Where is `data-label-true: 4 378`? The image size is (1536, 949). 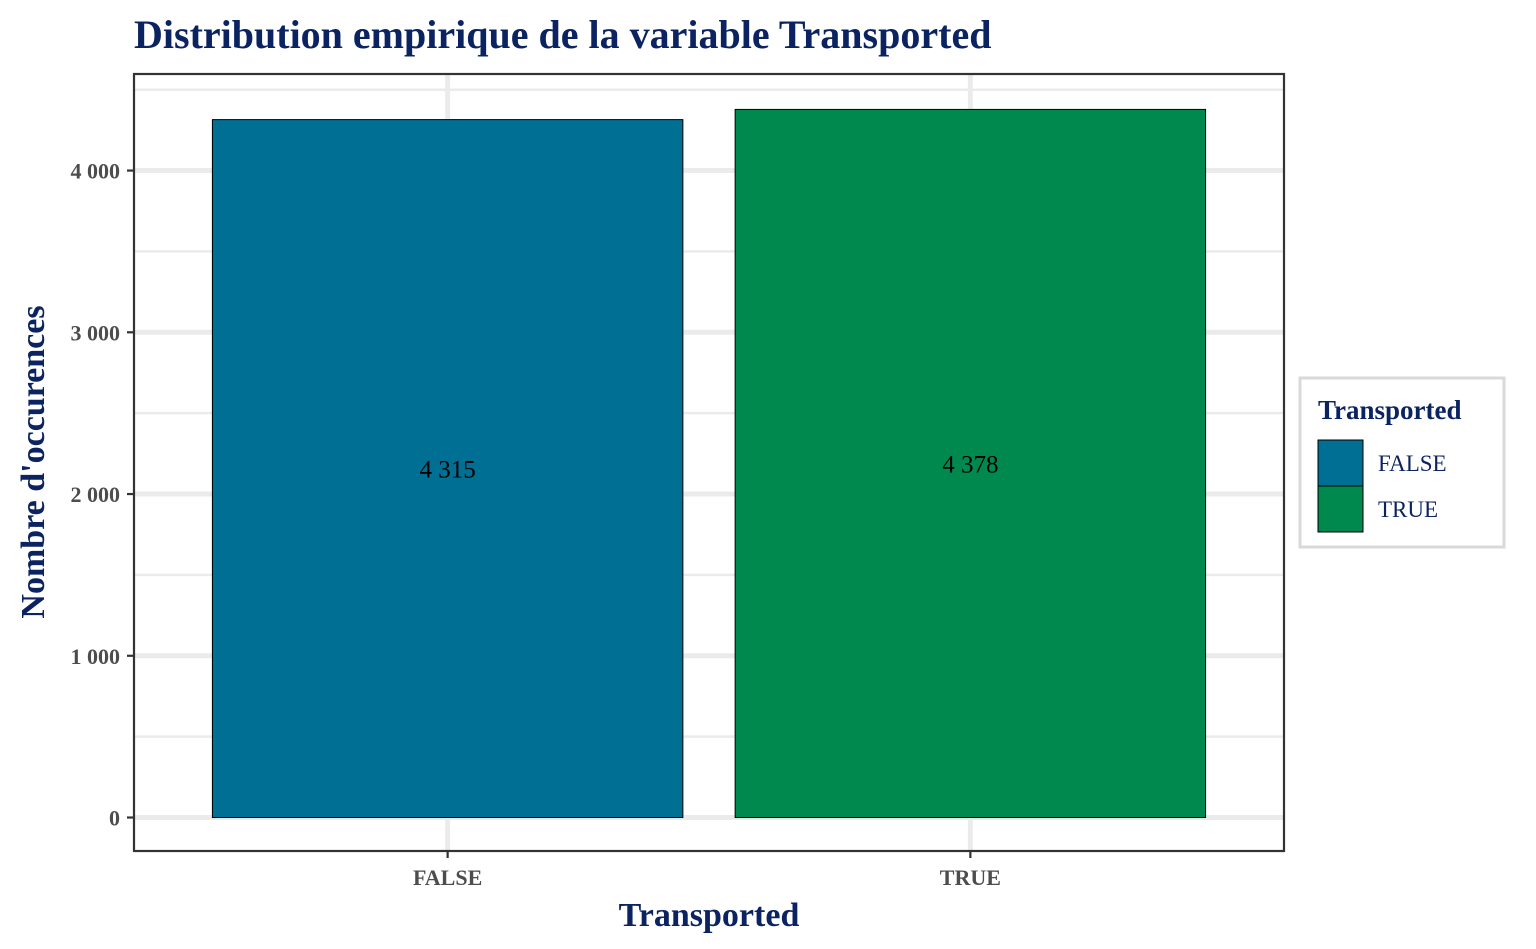 data-label-true: 4 378 is located at coordinates (970, 464).